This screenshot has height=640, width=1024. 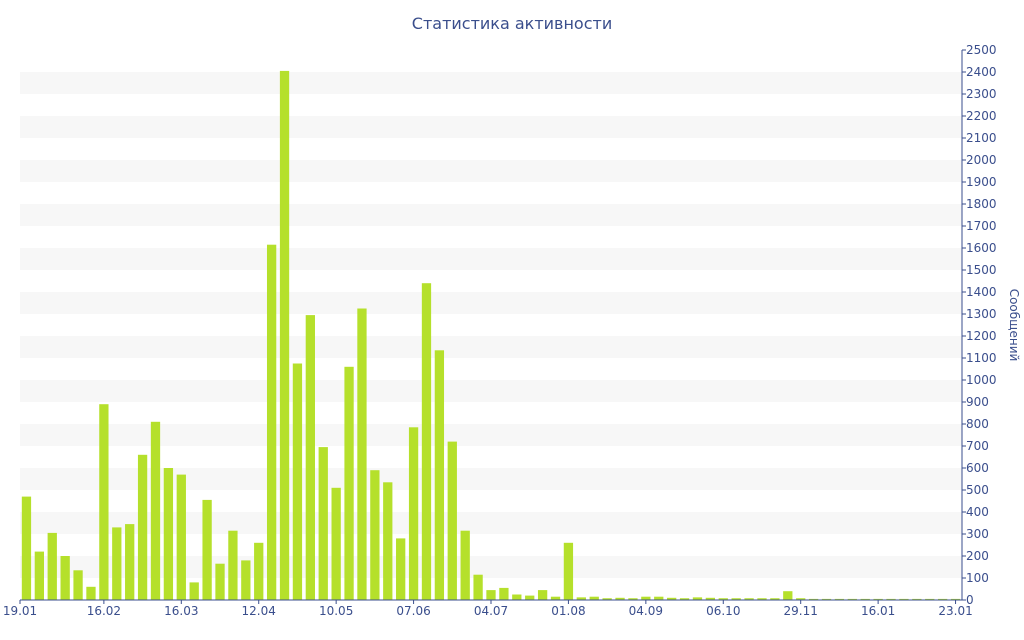 What do you see at coordinates (723, 611) in the screenshot?
I see `x-tick-label: 06.10` at bounding box center [723, 611].